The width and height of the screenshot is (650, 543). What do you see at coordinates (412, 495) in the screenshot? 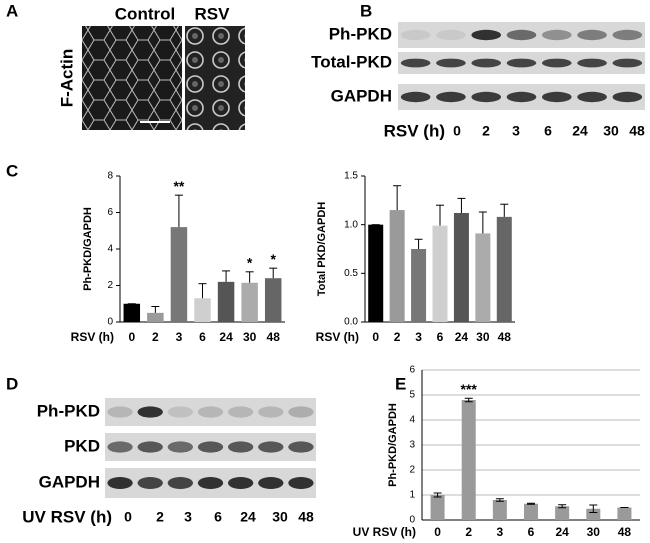
I see `y-tick-label: 1` at bounding box center [412, 495].